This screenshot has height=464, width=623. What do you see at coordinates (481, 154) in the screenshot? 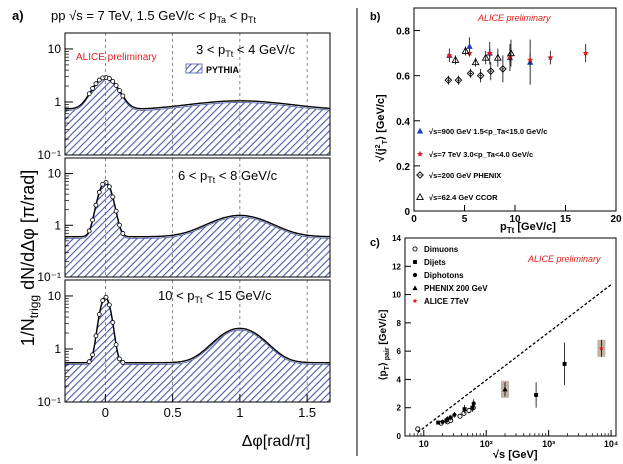
I see `legend-entry: √s=7 TeV 3.0<p_Ta<4.0 GeV/c` at bounding box center [481, 154].